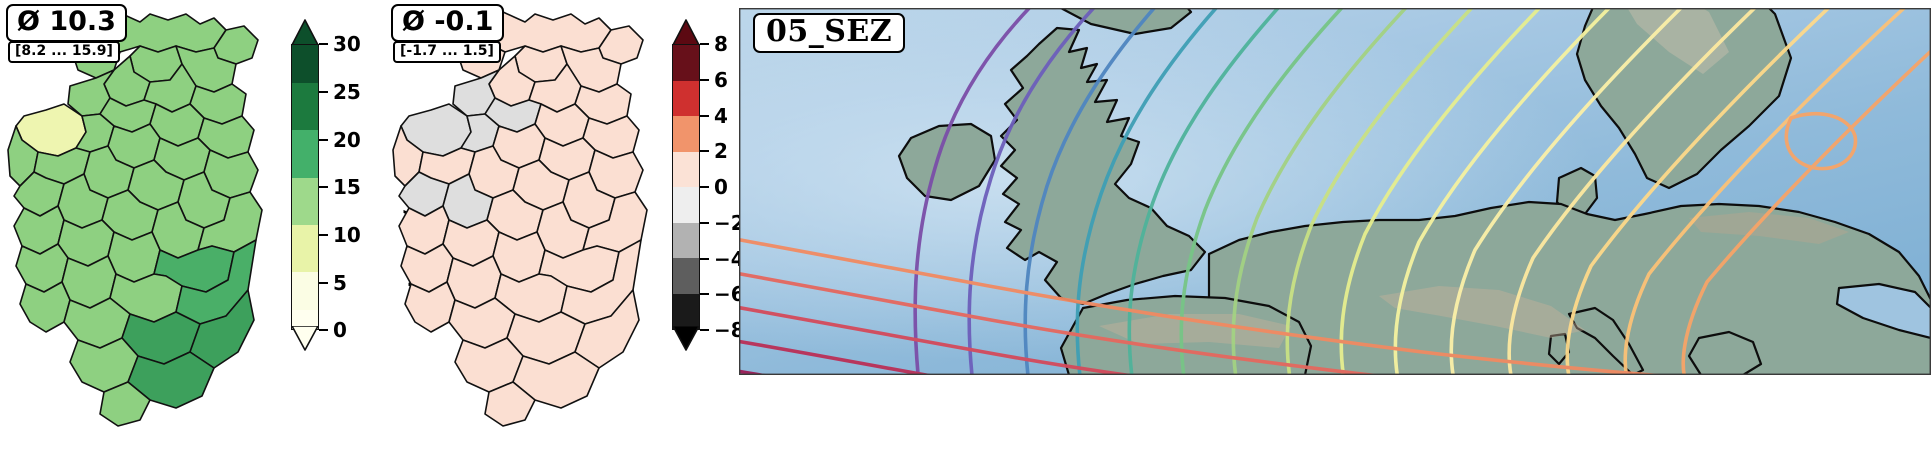 This screenshot has height=451, width=1931. What do you see at coordinates (686, 338) in the screenshot?
I see `colorbar-bottom-arrow-anomaly` at bounding box center [686, 338].